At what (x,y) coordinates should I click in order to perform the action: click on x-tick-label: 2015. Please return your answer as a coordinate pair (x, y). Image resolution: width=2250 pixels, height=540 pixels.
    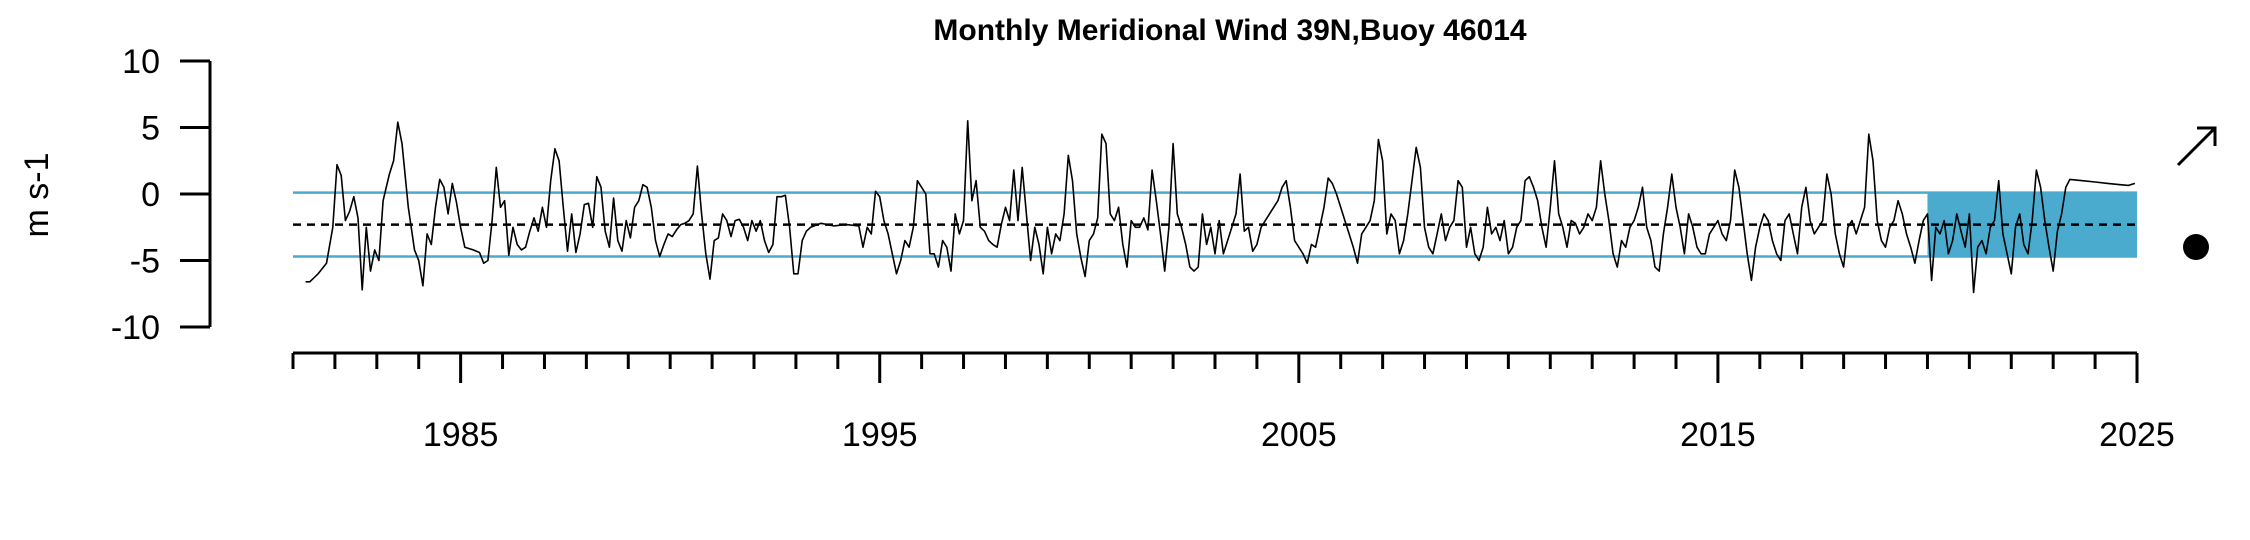
    Looking at the image, I should click on (1718, 435).